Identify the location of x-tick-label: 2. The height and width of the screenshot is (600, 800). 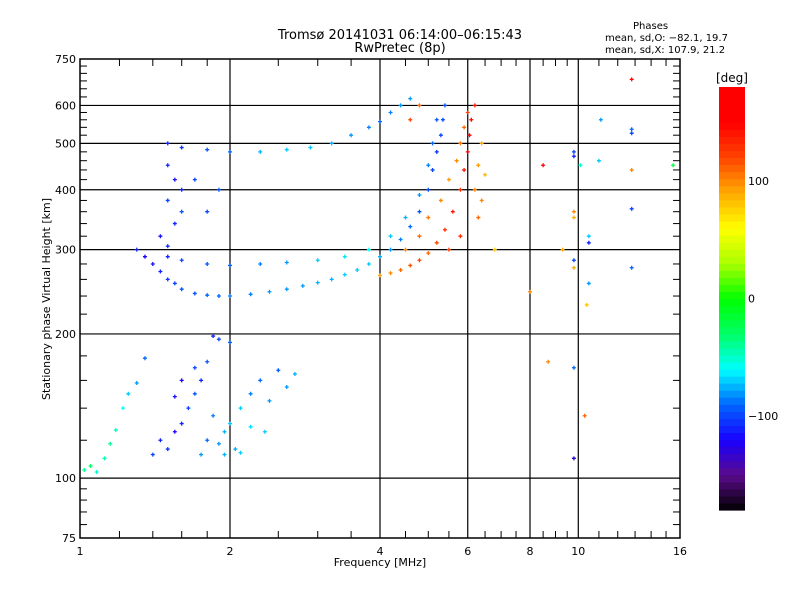
(230, 551).